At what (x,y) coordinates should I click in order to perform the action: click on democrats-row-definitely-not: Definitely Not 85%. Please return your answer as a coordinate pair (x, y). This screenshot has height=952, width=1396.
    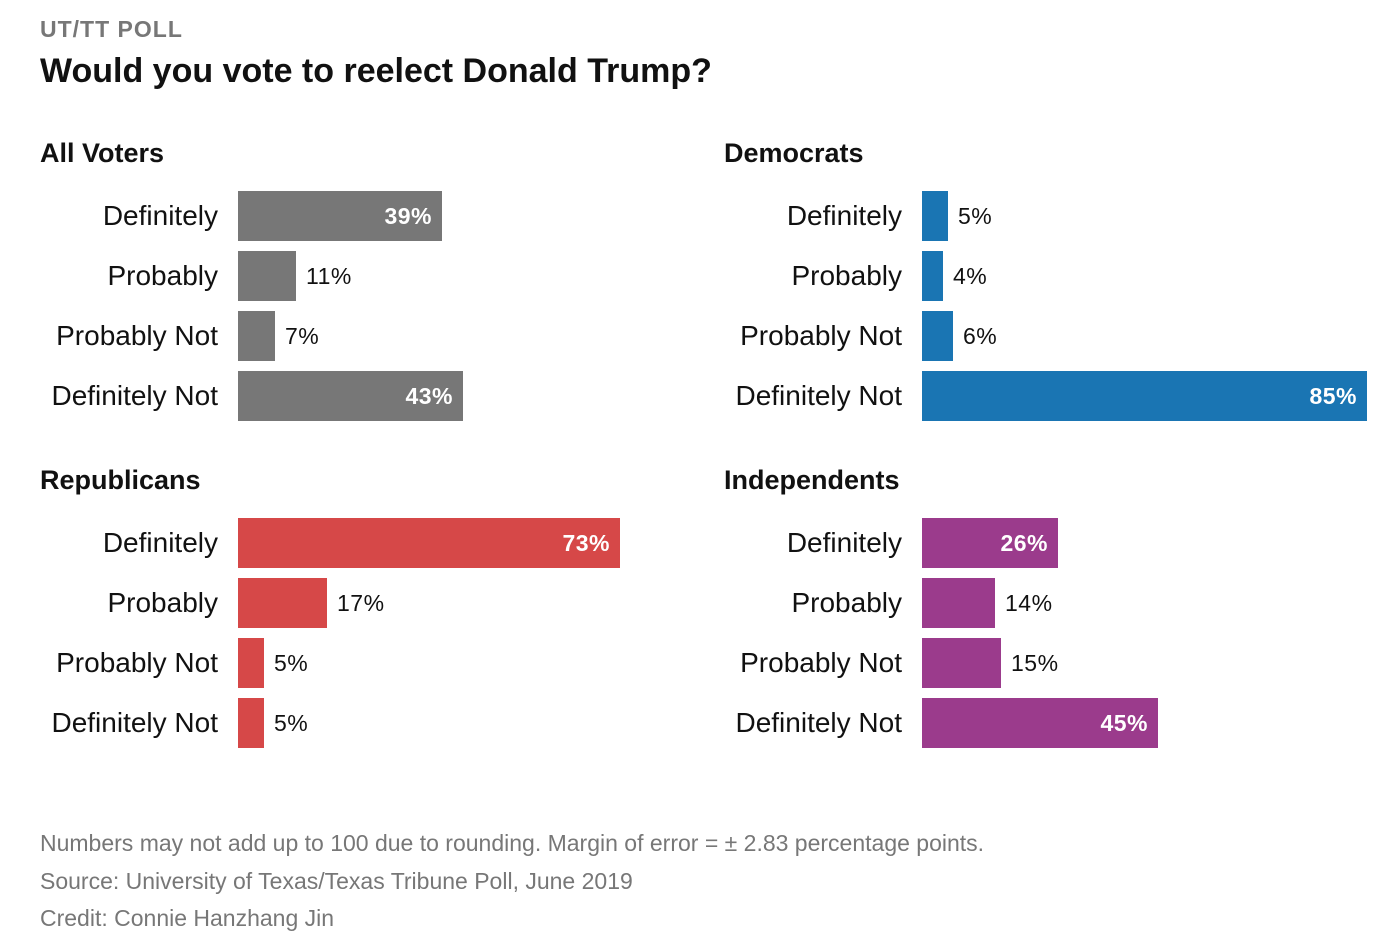
    Looking at the image, I should click on (1060, 396).